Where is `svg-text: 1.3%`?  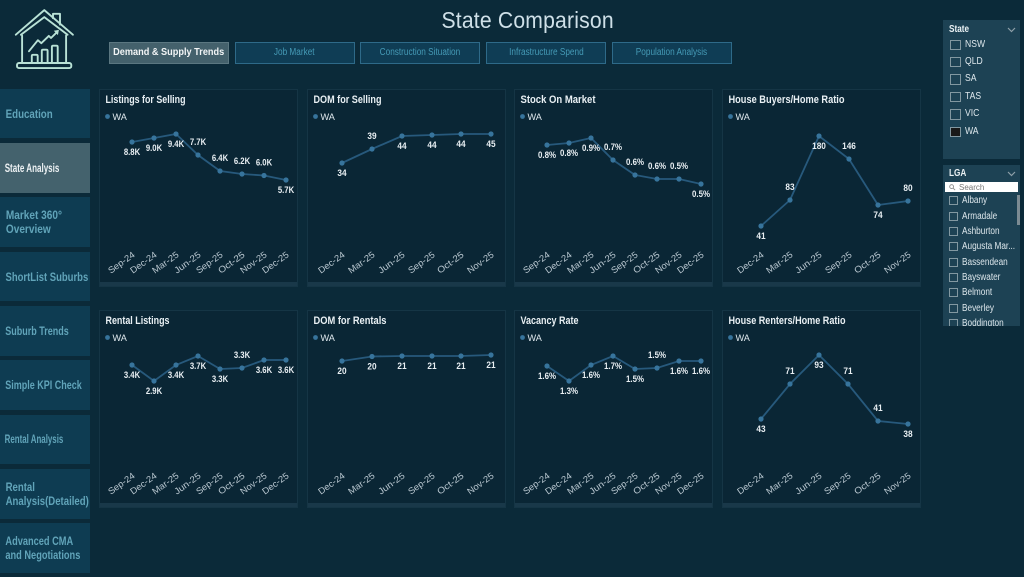
svg-text: 1.3% is located at coordinates (569, 391).